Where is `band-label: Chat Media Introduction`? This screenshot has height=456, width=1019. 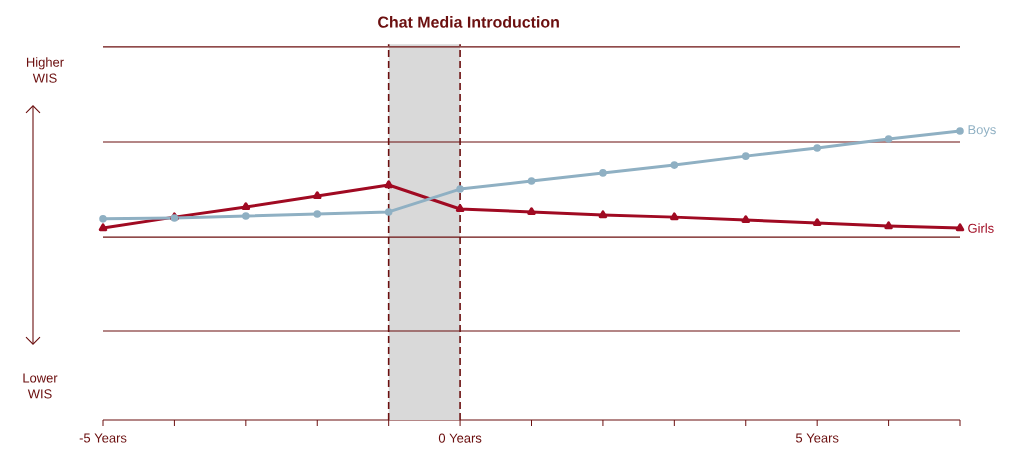
band-label: Chat Media Introduction is located at coordinates (468, 22).